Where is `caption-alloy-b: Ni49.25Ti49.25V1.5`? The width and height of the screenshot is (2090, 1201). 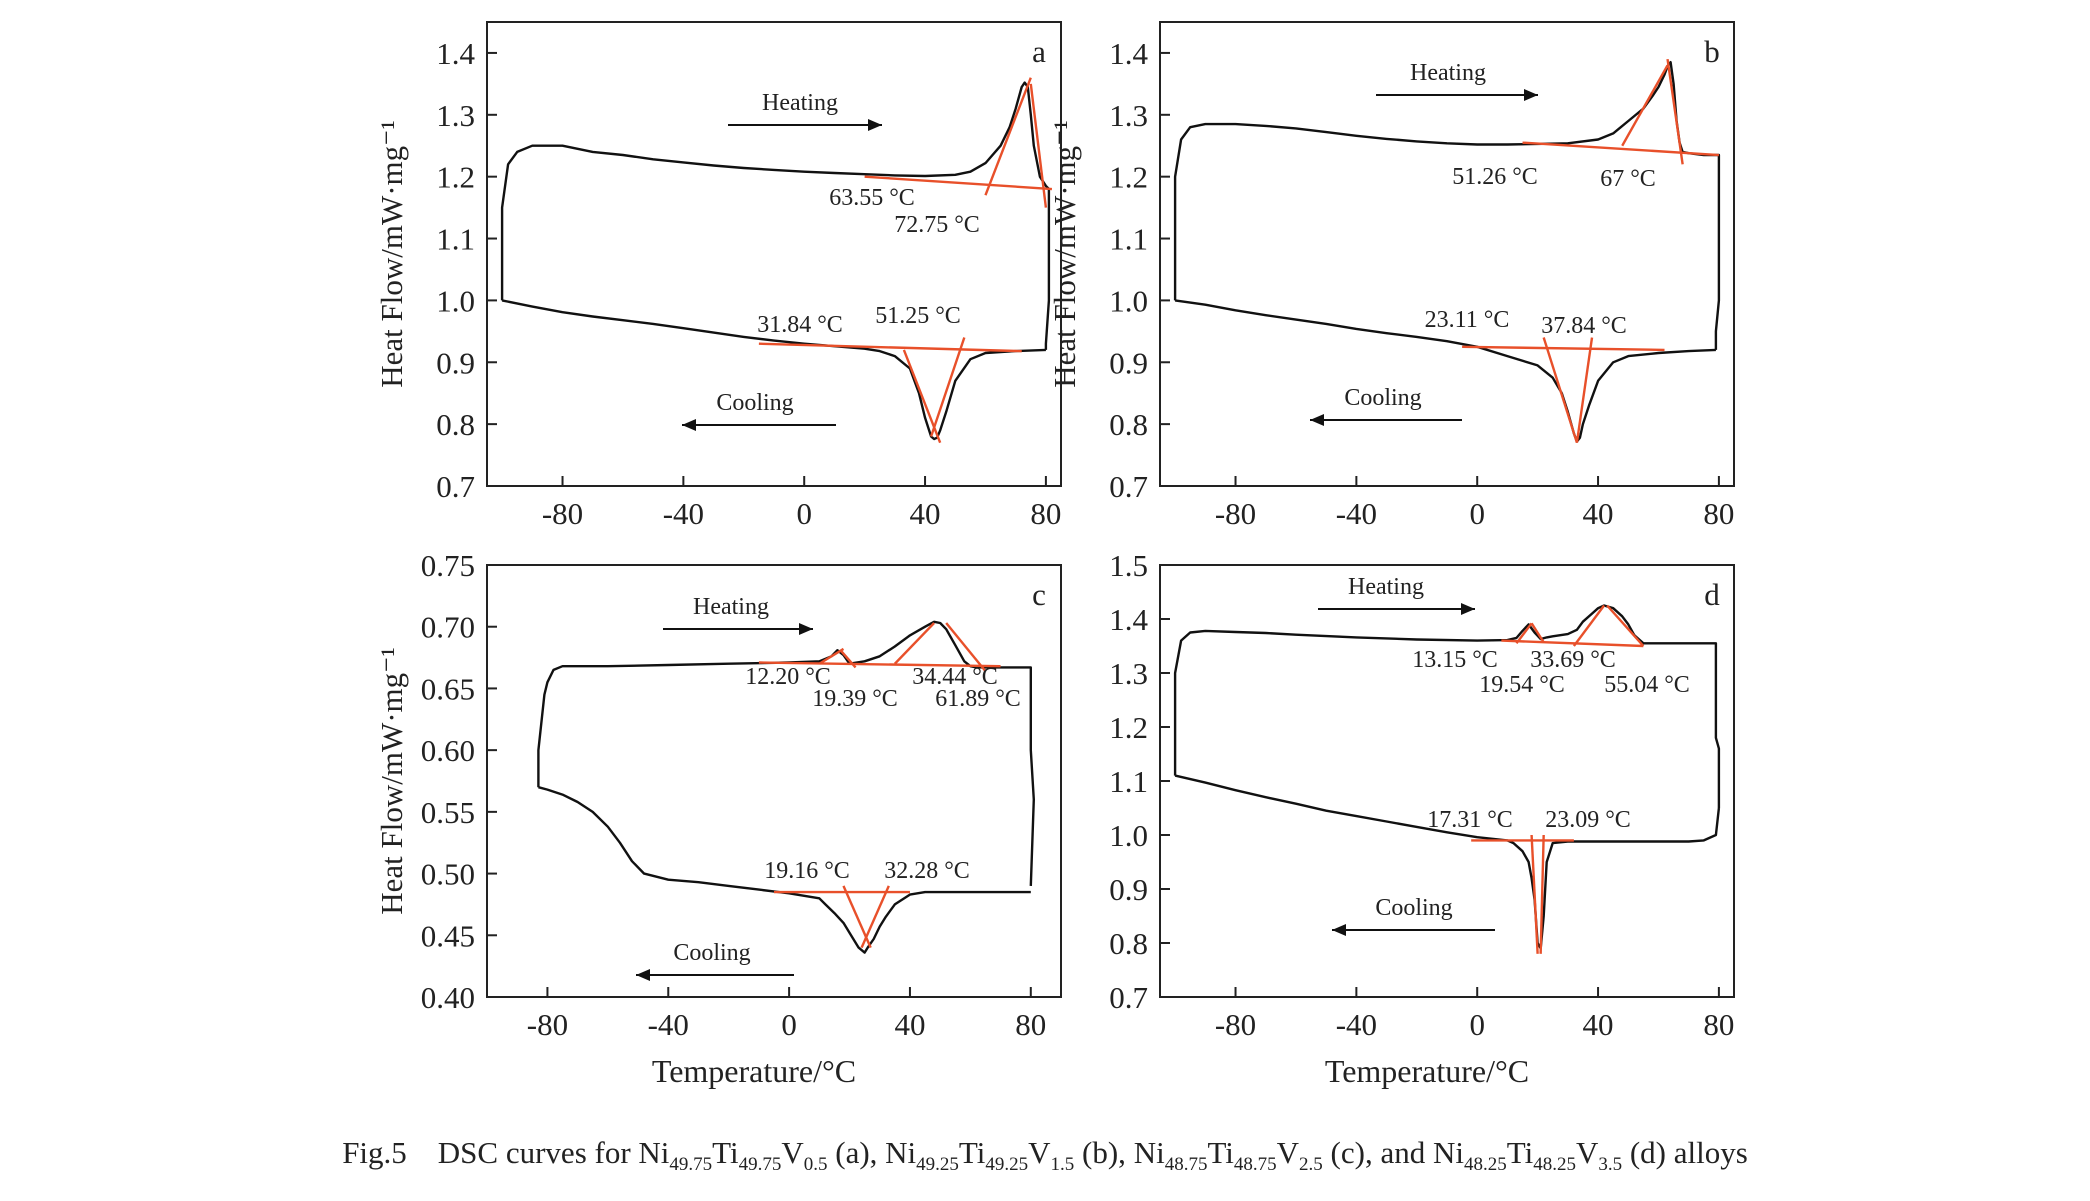 caption-alloy-b: Ni49.25Ti49.25V1.5 is located at coordinates (980, 1155).